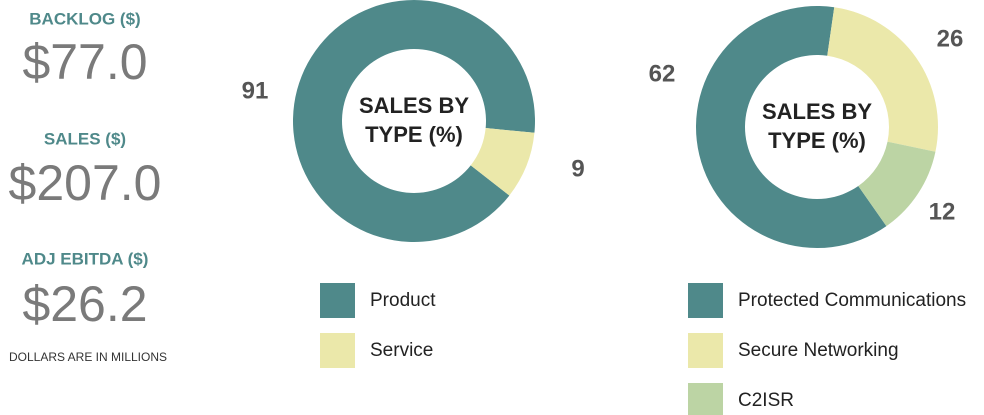 This screenshot has height=415, width=984. I want to click on note: DOLLARS ARE IN MILLIONS, so click(88, 357).